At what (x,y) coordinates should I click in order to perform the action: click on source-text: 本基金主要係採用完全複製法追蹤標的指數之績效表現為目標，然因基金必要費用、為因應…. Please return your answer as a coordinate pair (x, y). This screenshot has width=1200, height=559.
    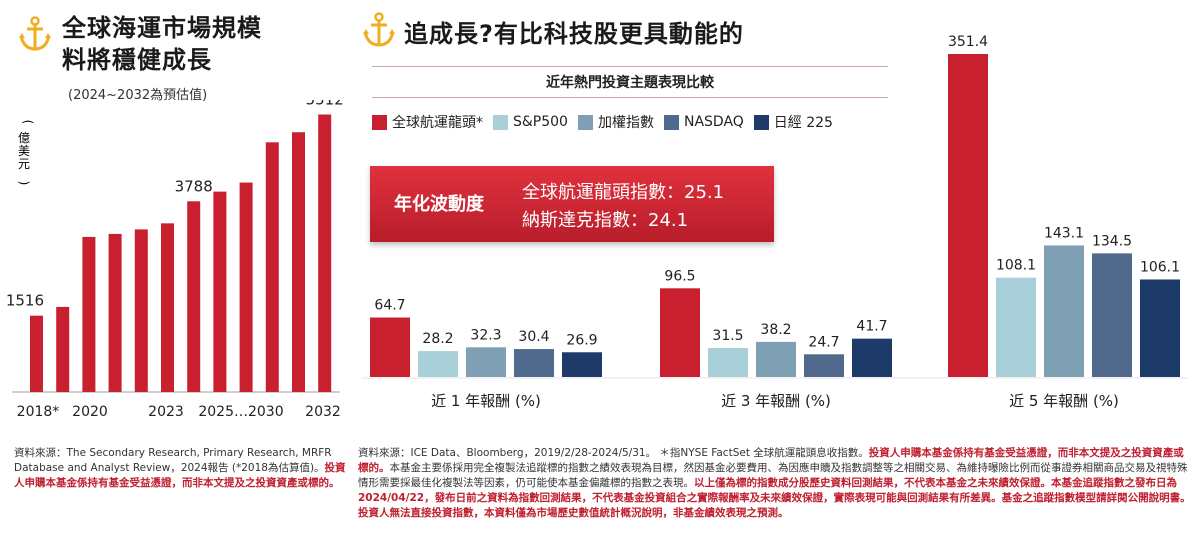
    Looking at the image, I should click on (773, 475).